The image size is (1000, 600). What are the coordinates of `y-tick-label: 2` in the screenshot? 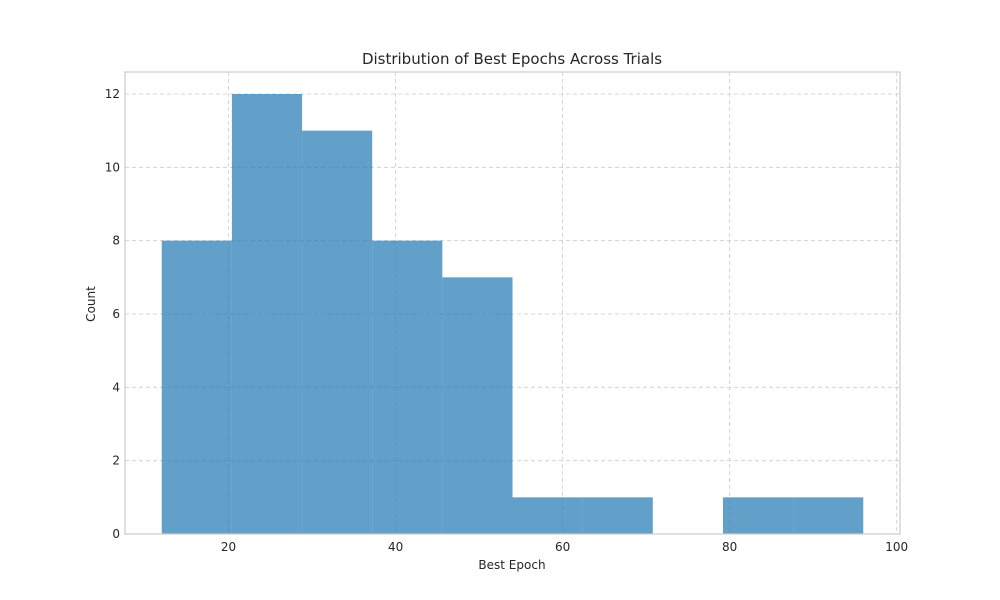 It's located at (116, 461).